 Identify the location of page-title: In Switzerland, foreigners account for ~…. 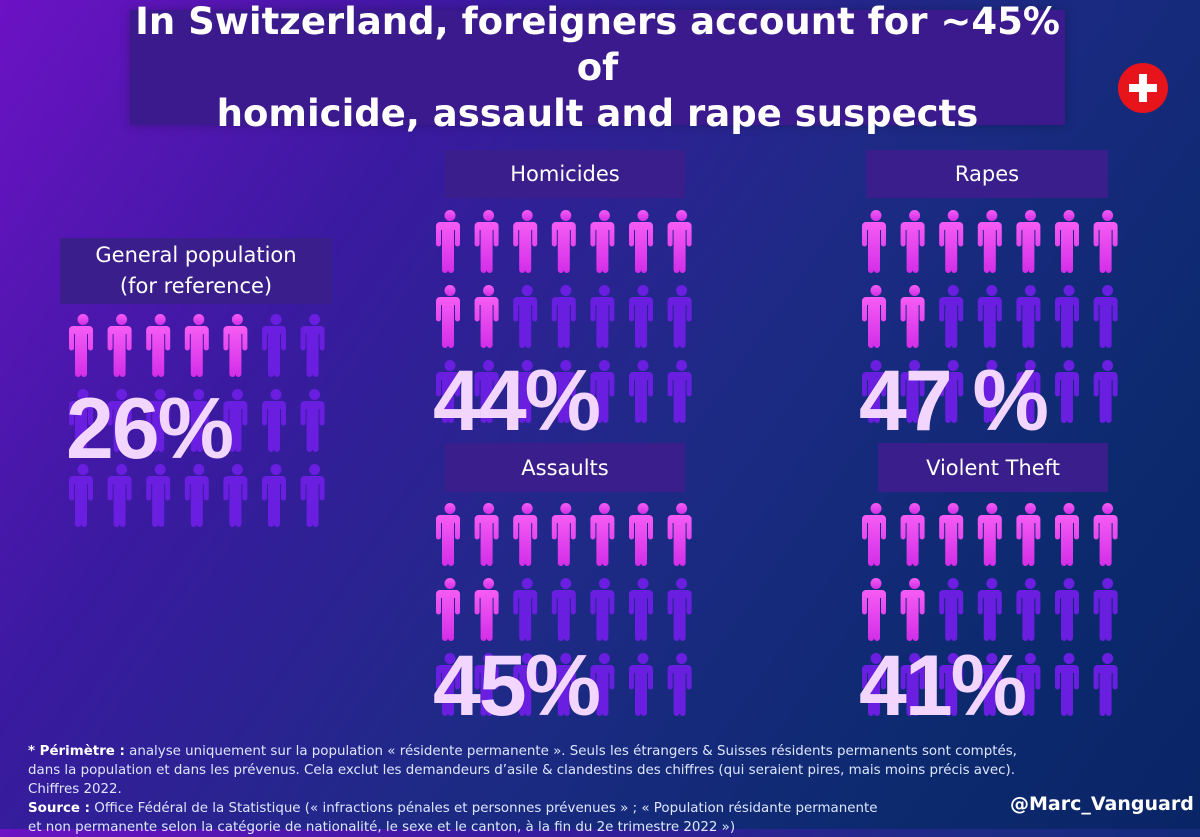
(597, 67).